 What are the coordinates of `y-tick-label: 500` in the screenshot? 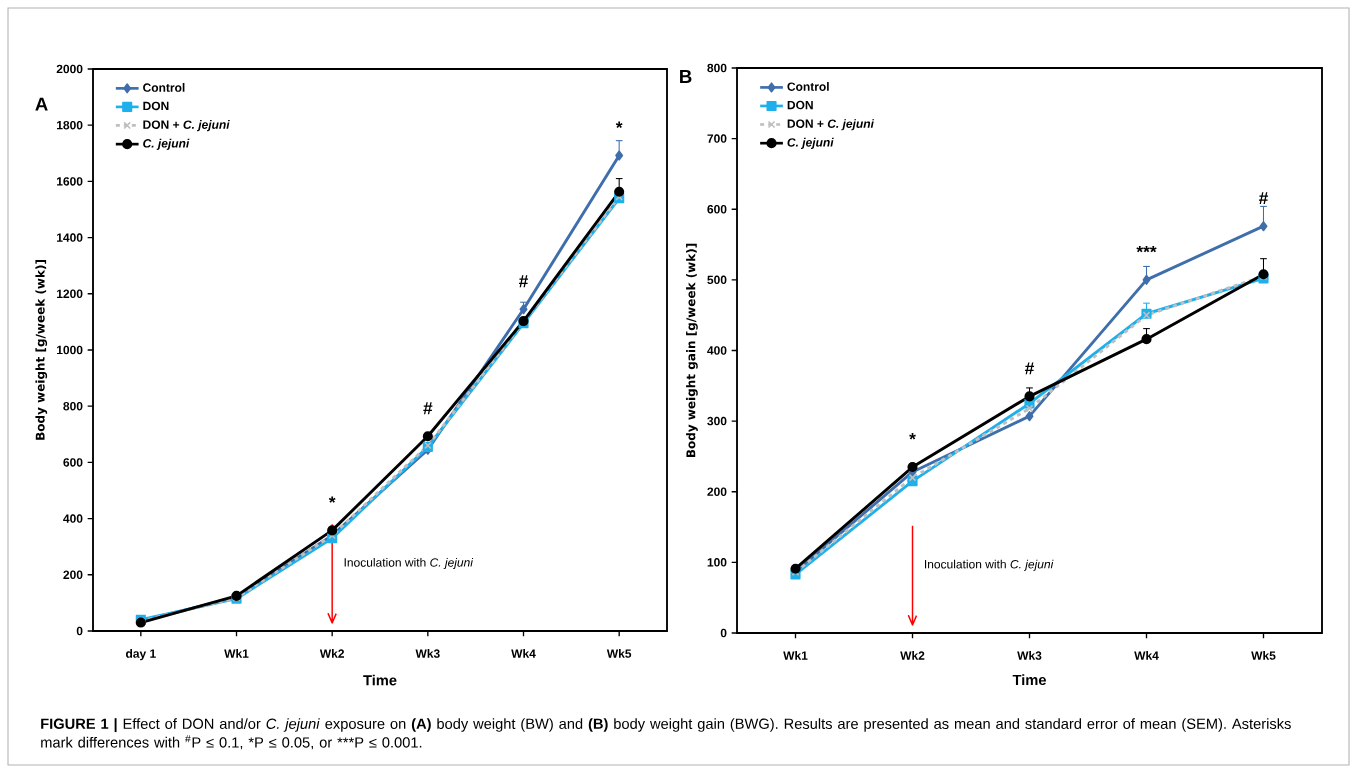 It's located at (717, 280).